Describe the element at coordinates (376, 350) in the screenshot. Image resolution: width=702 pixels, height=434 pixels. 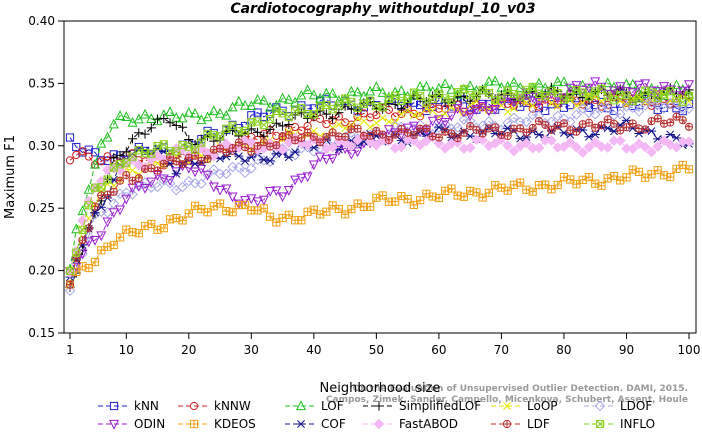
I see `x-tick-label: 50` at that location.